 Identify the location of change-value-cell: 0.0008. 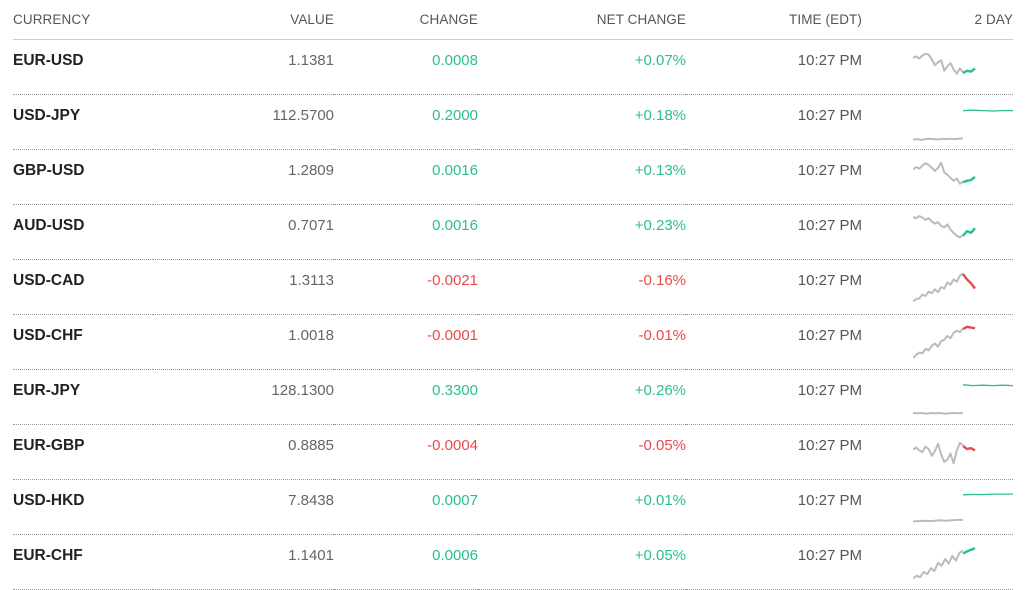
(406, 67).